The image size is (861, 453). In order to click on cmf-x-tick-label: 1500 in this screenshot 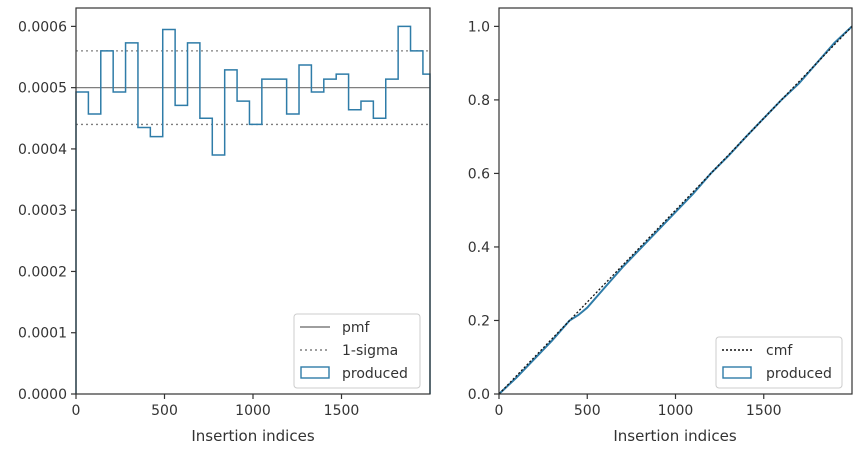, I will do `click(764, 411)`.